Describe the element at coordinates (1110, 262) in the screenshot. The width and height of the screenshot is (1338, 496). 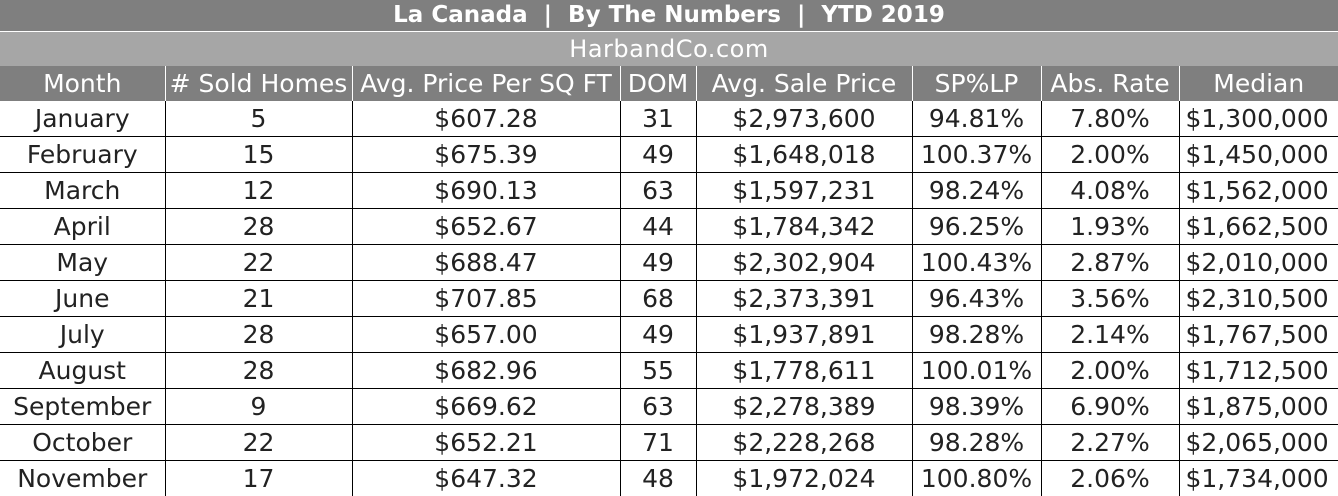
I see `cell-abs-rate: 2.87%` at that location.